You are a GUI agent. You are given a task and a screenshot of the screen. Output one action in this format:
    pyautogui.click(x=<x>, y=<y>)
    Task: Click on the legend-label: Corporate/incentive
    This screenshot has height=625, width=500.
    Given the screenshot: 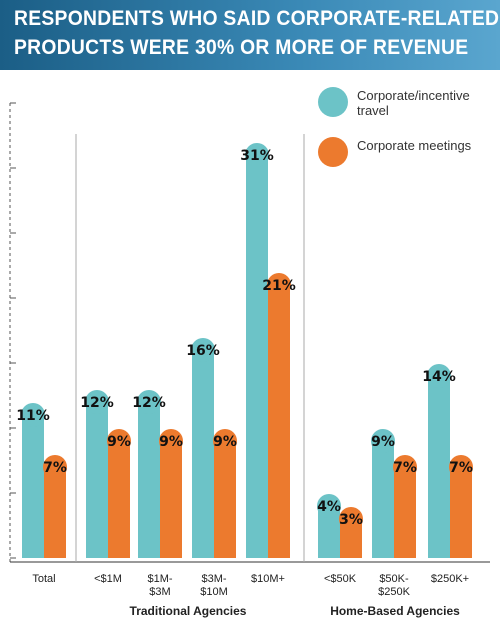 What is the action you would take?
    pyautogui.click(x=413, y=95)
    